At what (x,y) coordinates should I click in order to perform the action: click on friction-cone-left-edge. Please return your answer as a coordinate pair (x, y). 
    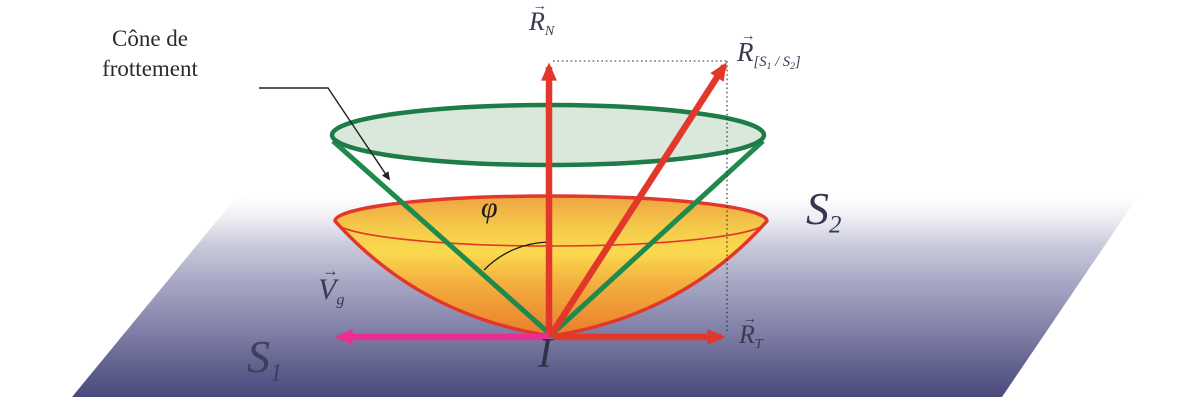
    Looking at the image, I should click on (442, 238).